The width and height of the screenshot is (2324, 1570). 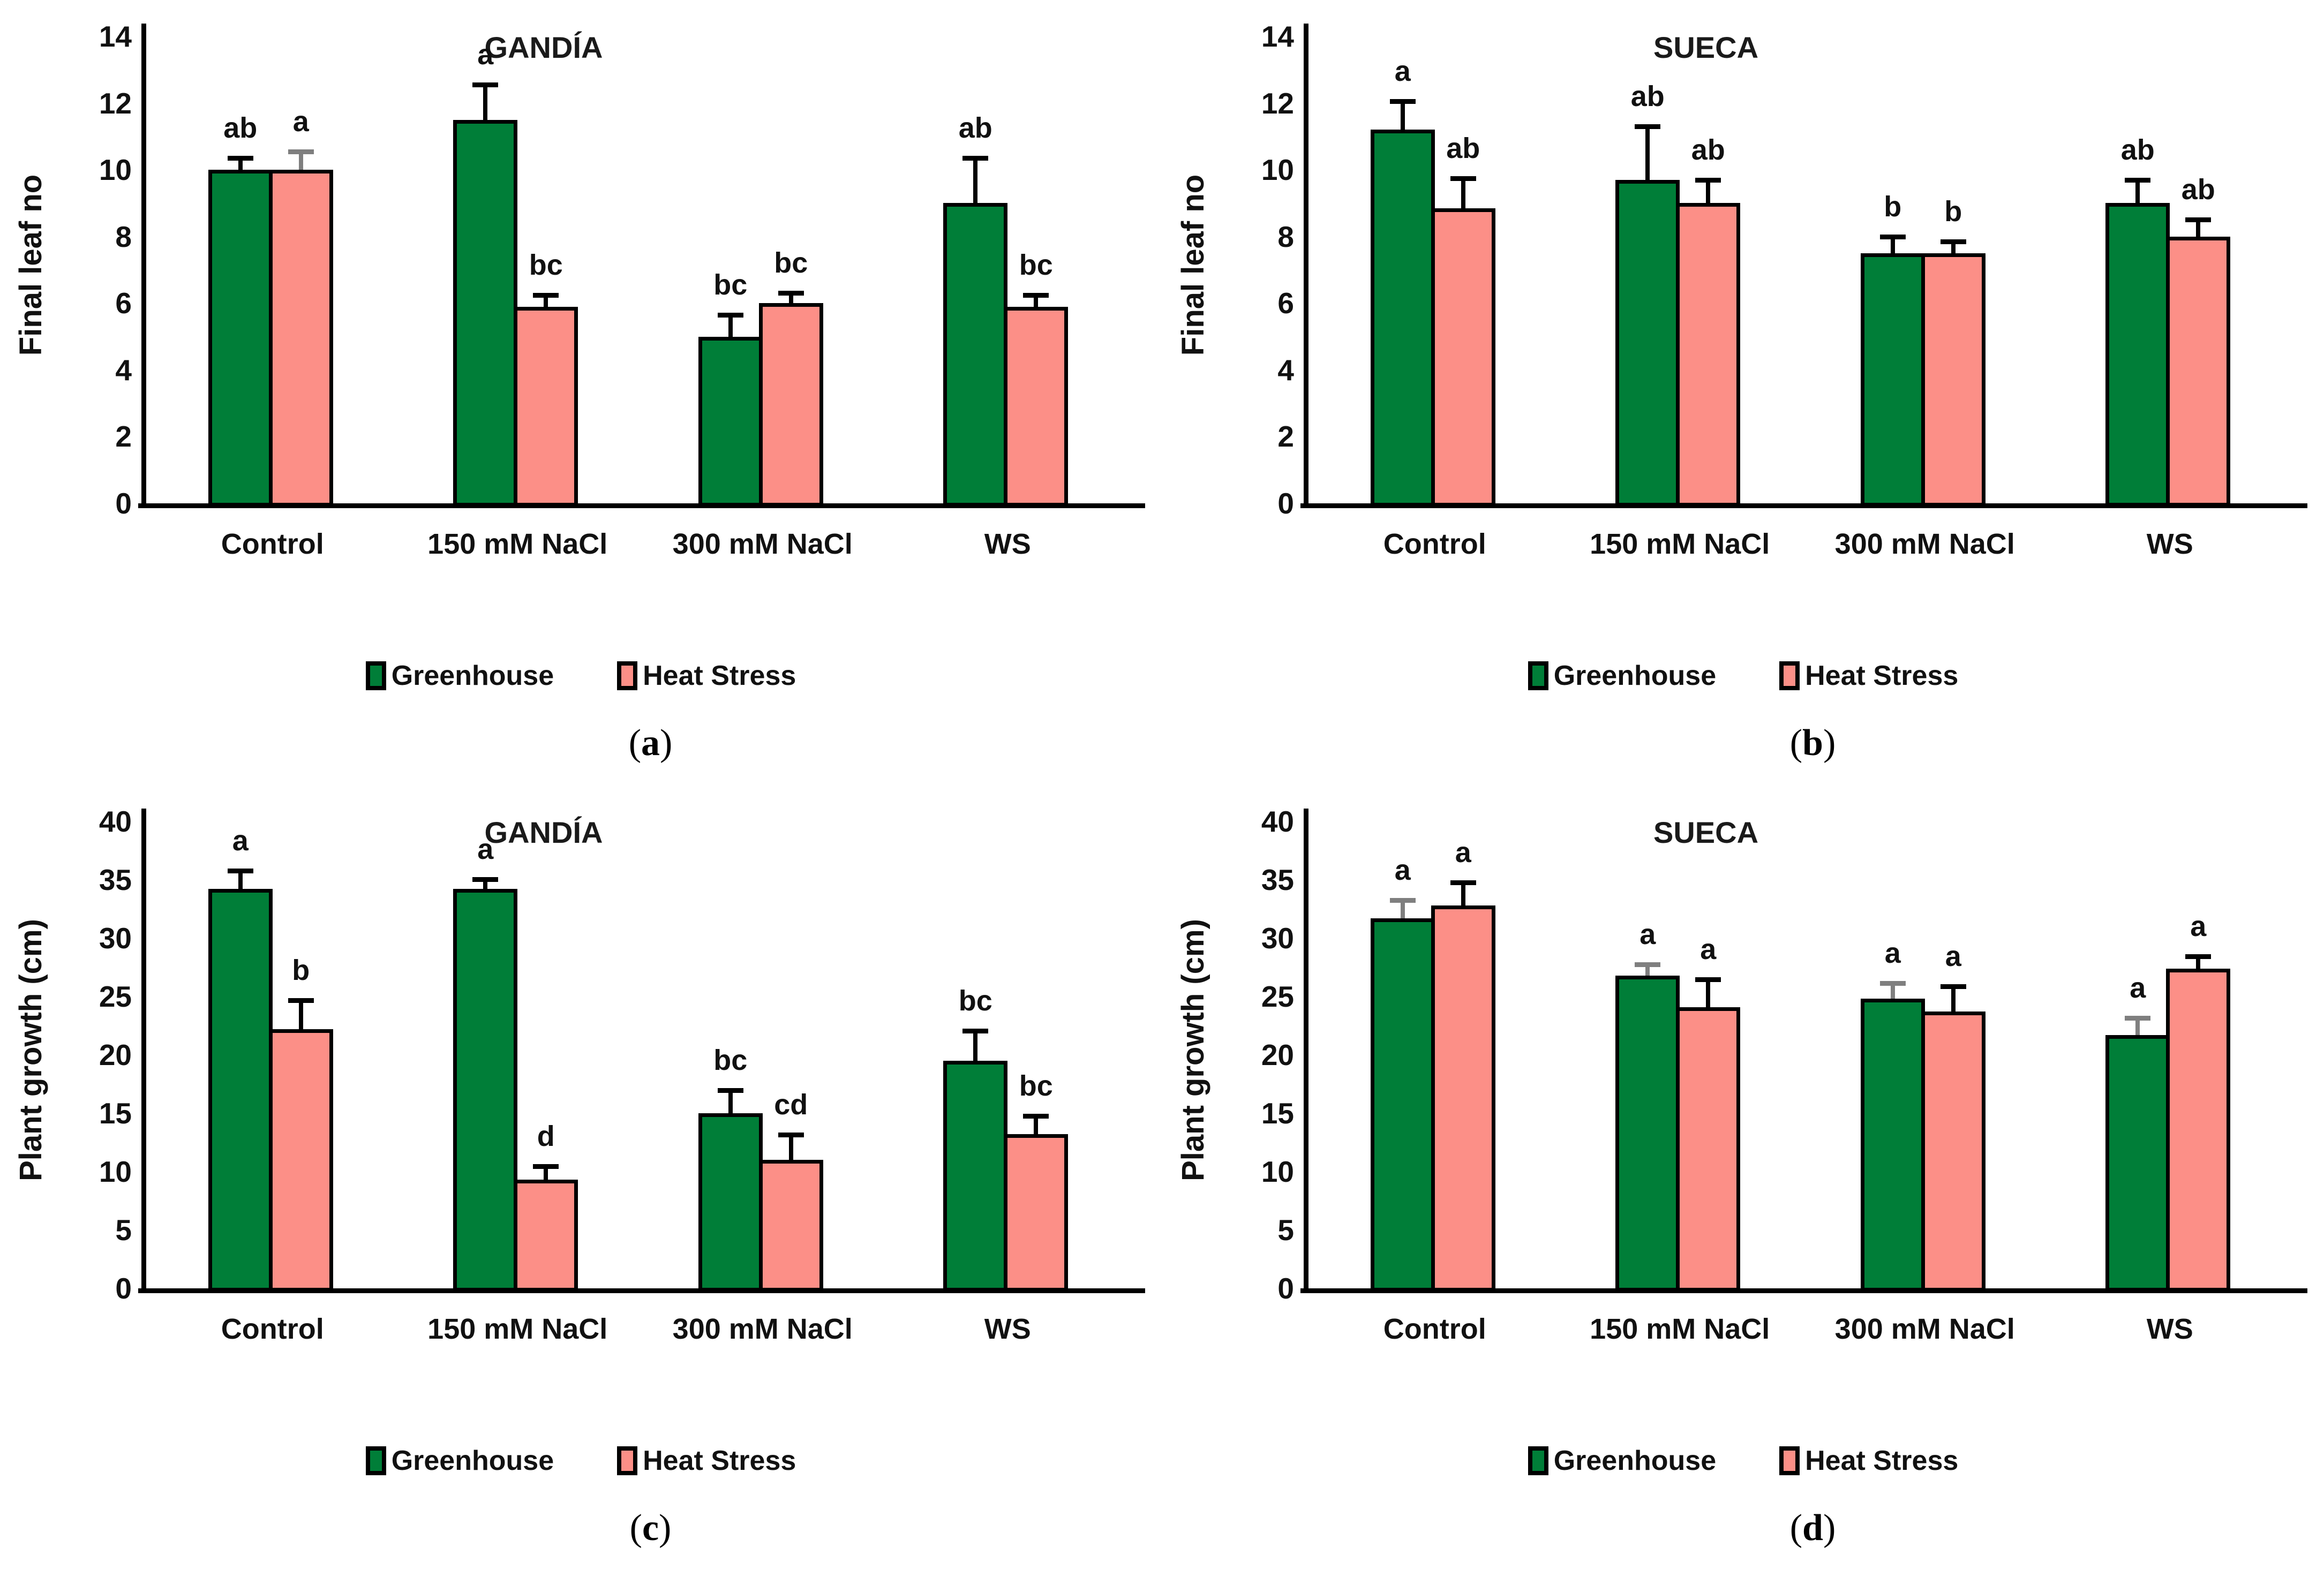 I want to click on x-axis-line, so click(x=1803, y=1290).